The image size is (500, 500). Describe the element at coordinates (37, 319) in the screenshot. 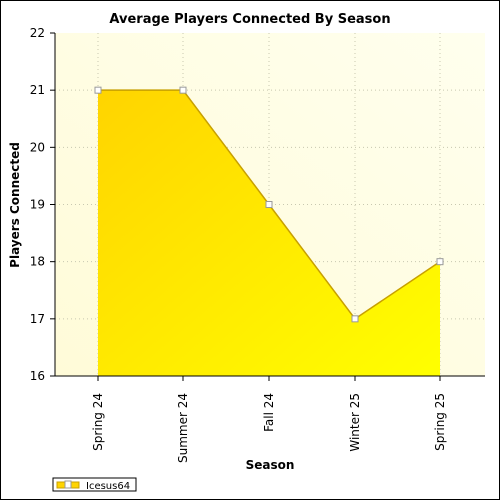

I see `y-tick-label: 17` at that location.